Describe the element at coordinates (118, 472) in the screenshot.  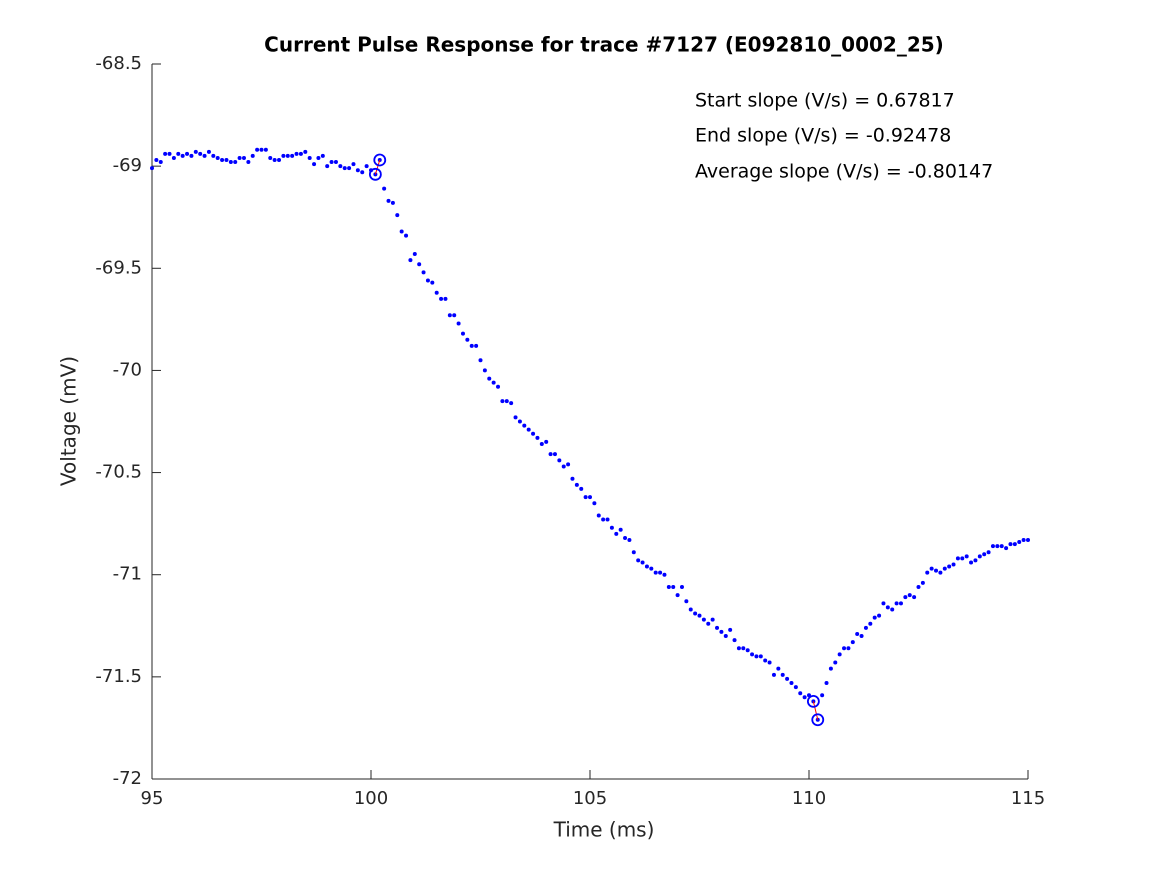
I see `y-tick-label: -70.5` at that location.